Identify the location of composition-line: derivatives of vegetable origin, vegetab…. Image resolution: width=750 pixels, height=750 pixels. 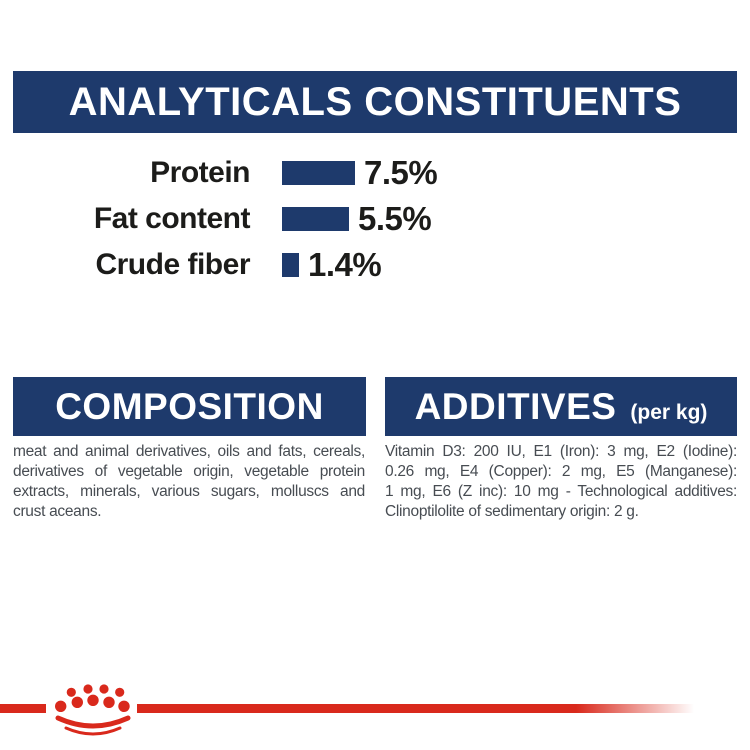
(189, 471).